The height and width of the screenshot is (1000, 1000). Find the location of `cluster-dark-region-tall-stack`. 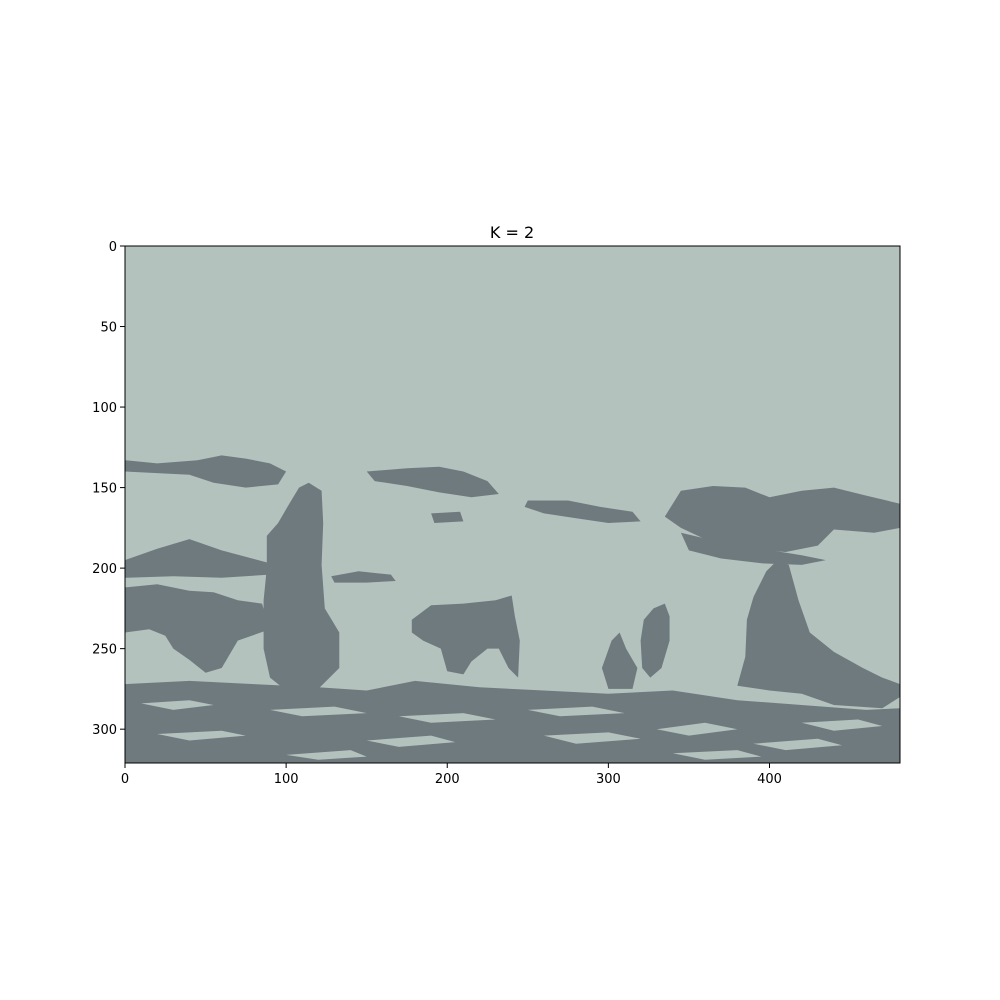

cluster-dark-region-tall-stack is located at coordinates (301, 586).